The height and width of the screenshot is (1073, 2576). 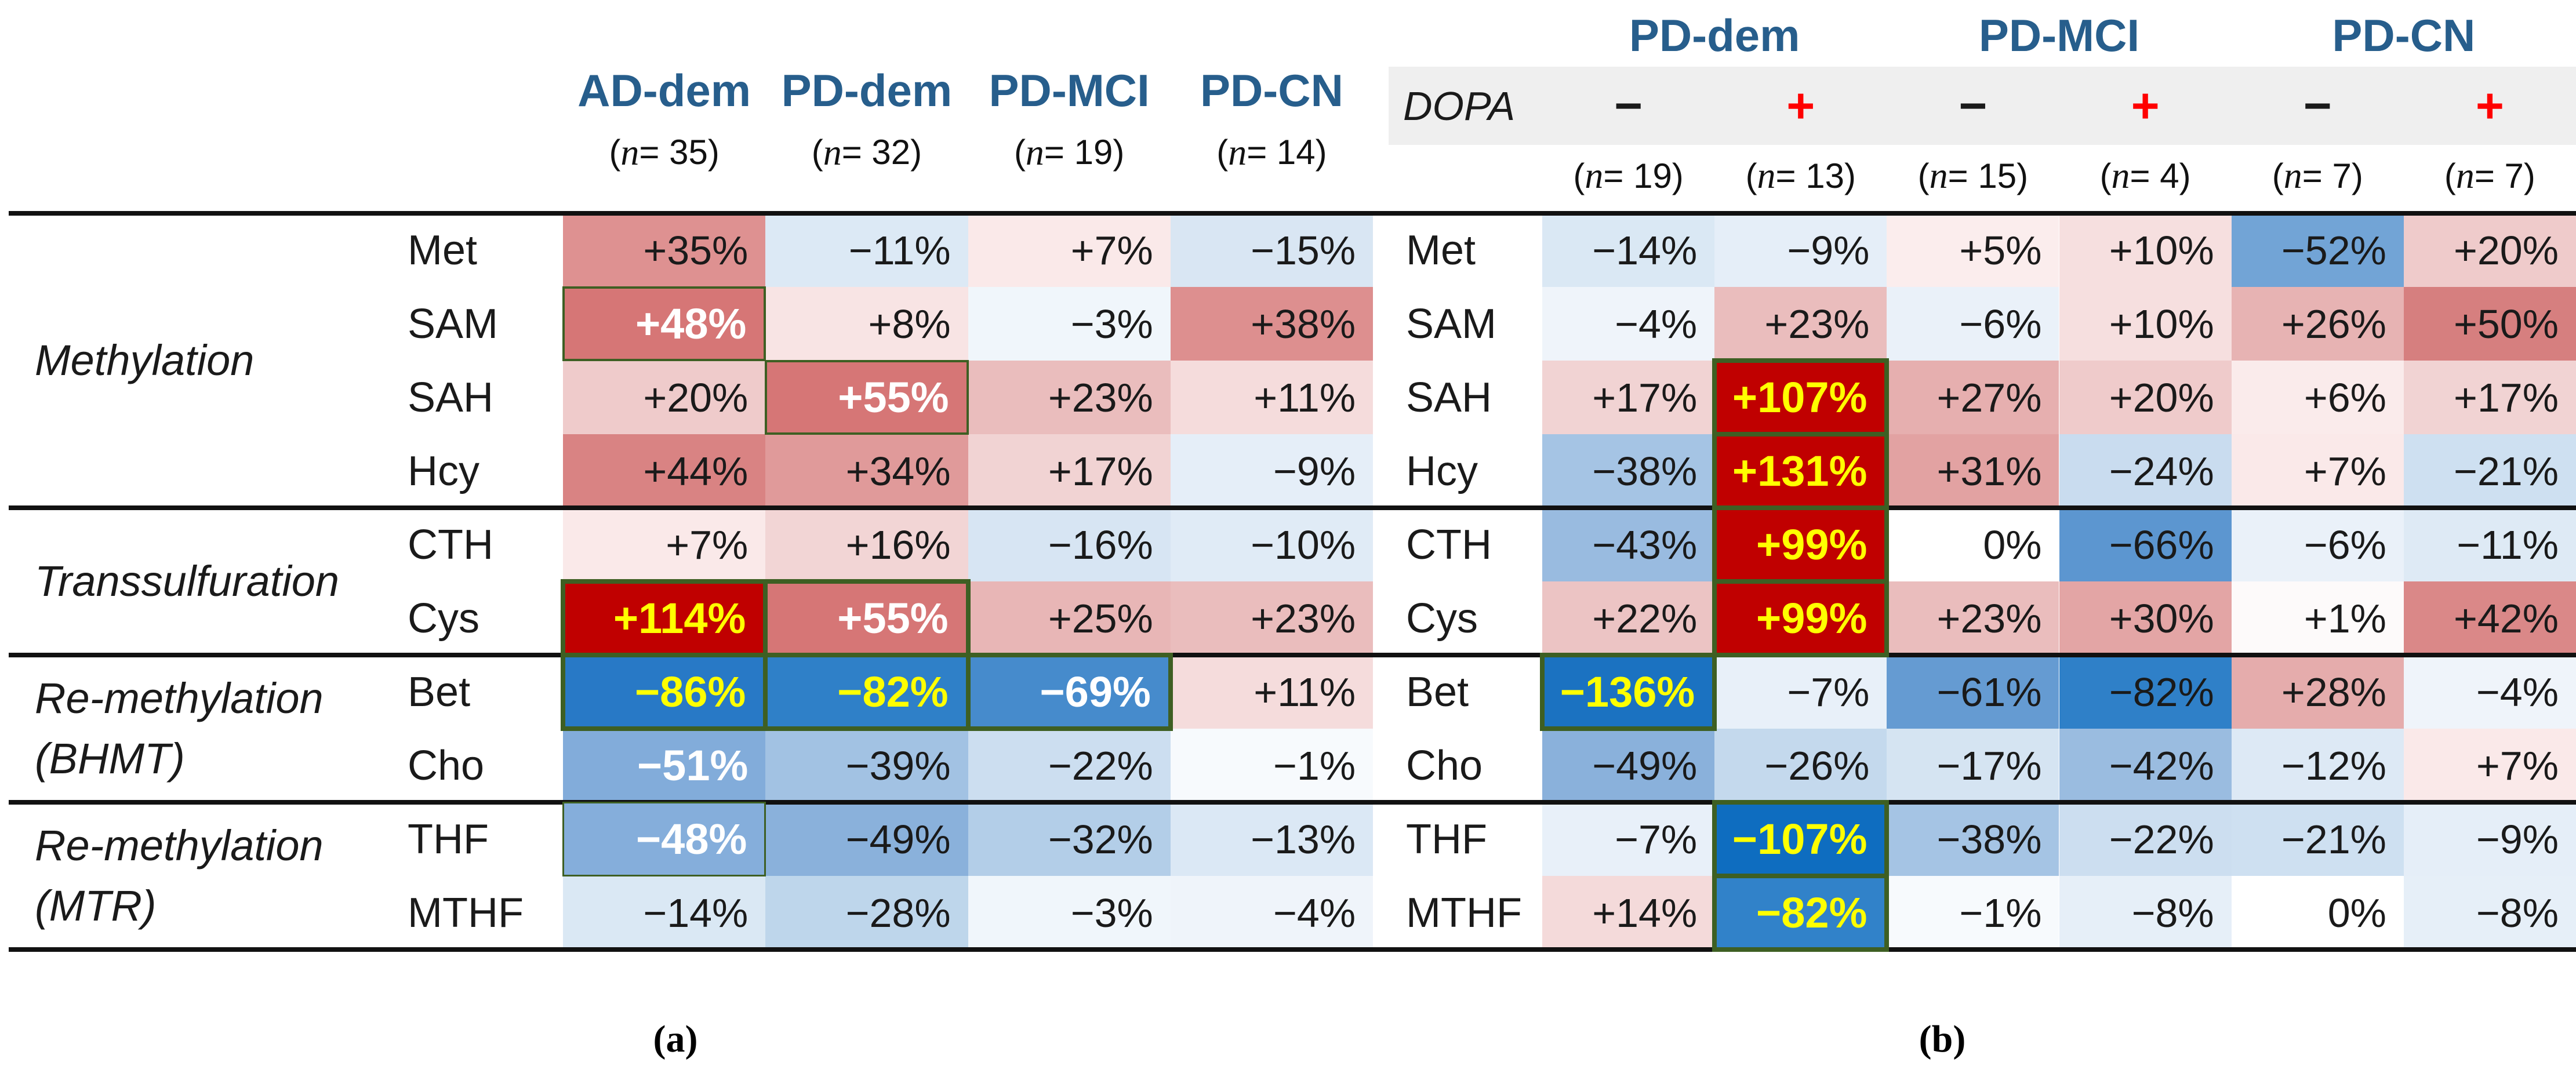 I want to click on cell-b-THF-2: −38%, so click(x=1973, y=839).